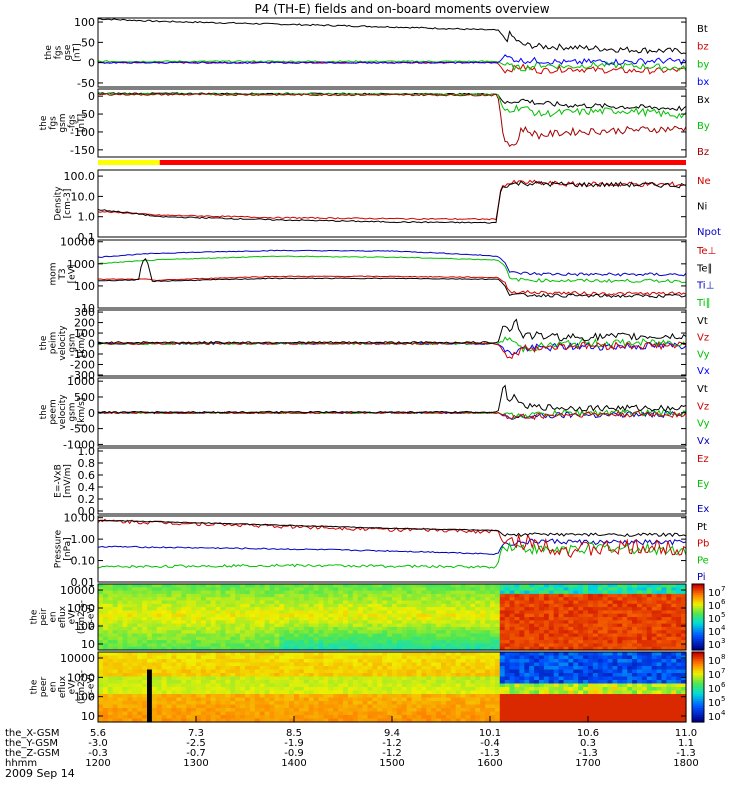 The width and height of the screenshot is (750, 800). I want to click on series-line-Te∥, so click(392, 278).